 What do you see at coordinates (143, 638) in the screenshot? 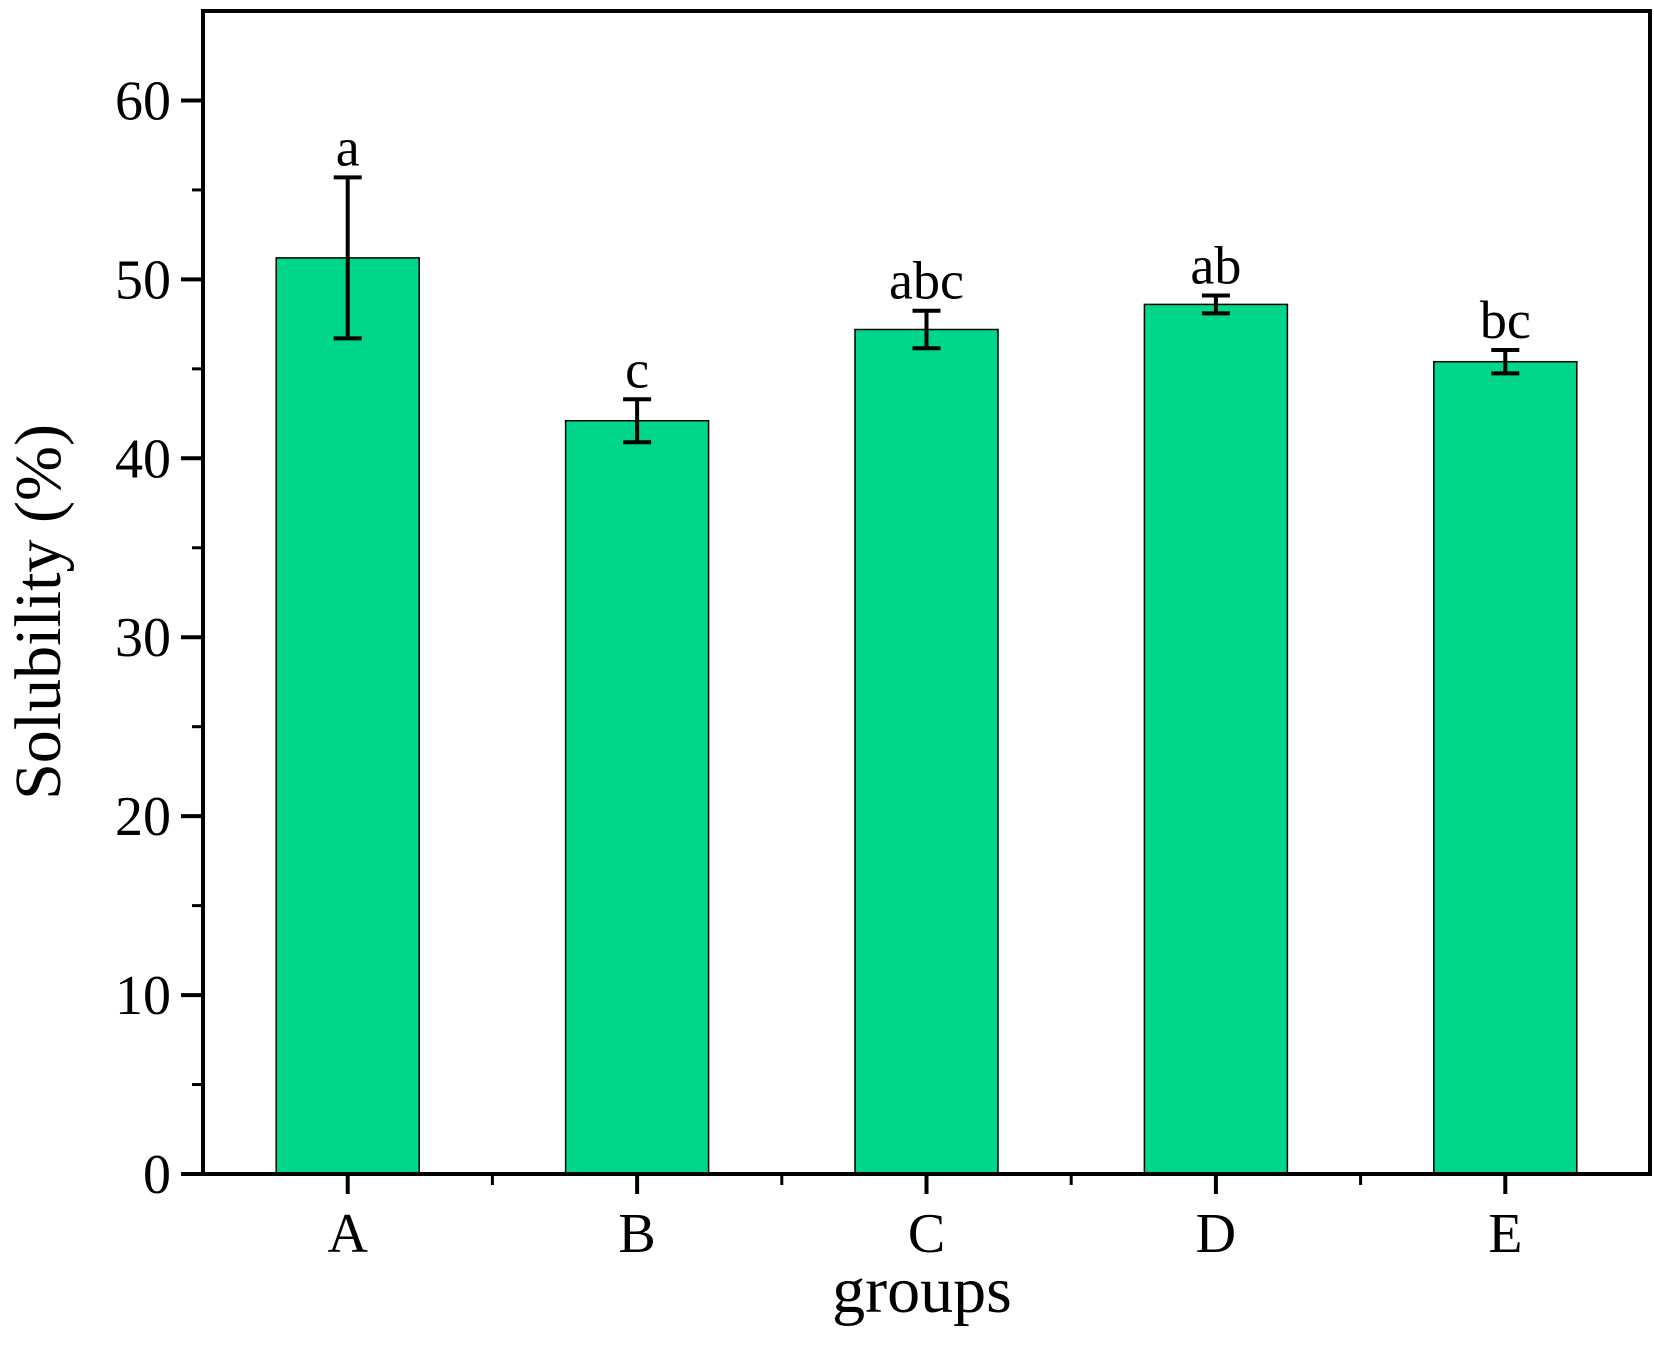
I see `y-tick-label-30: 30` at bounding box center [143, 638].